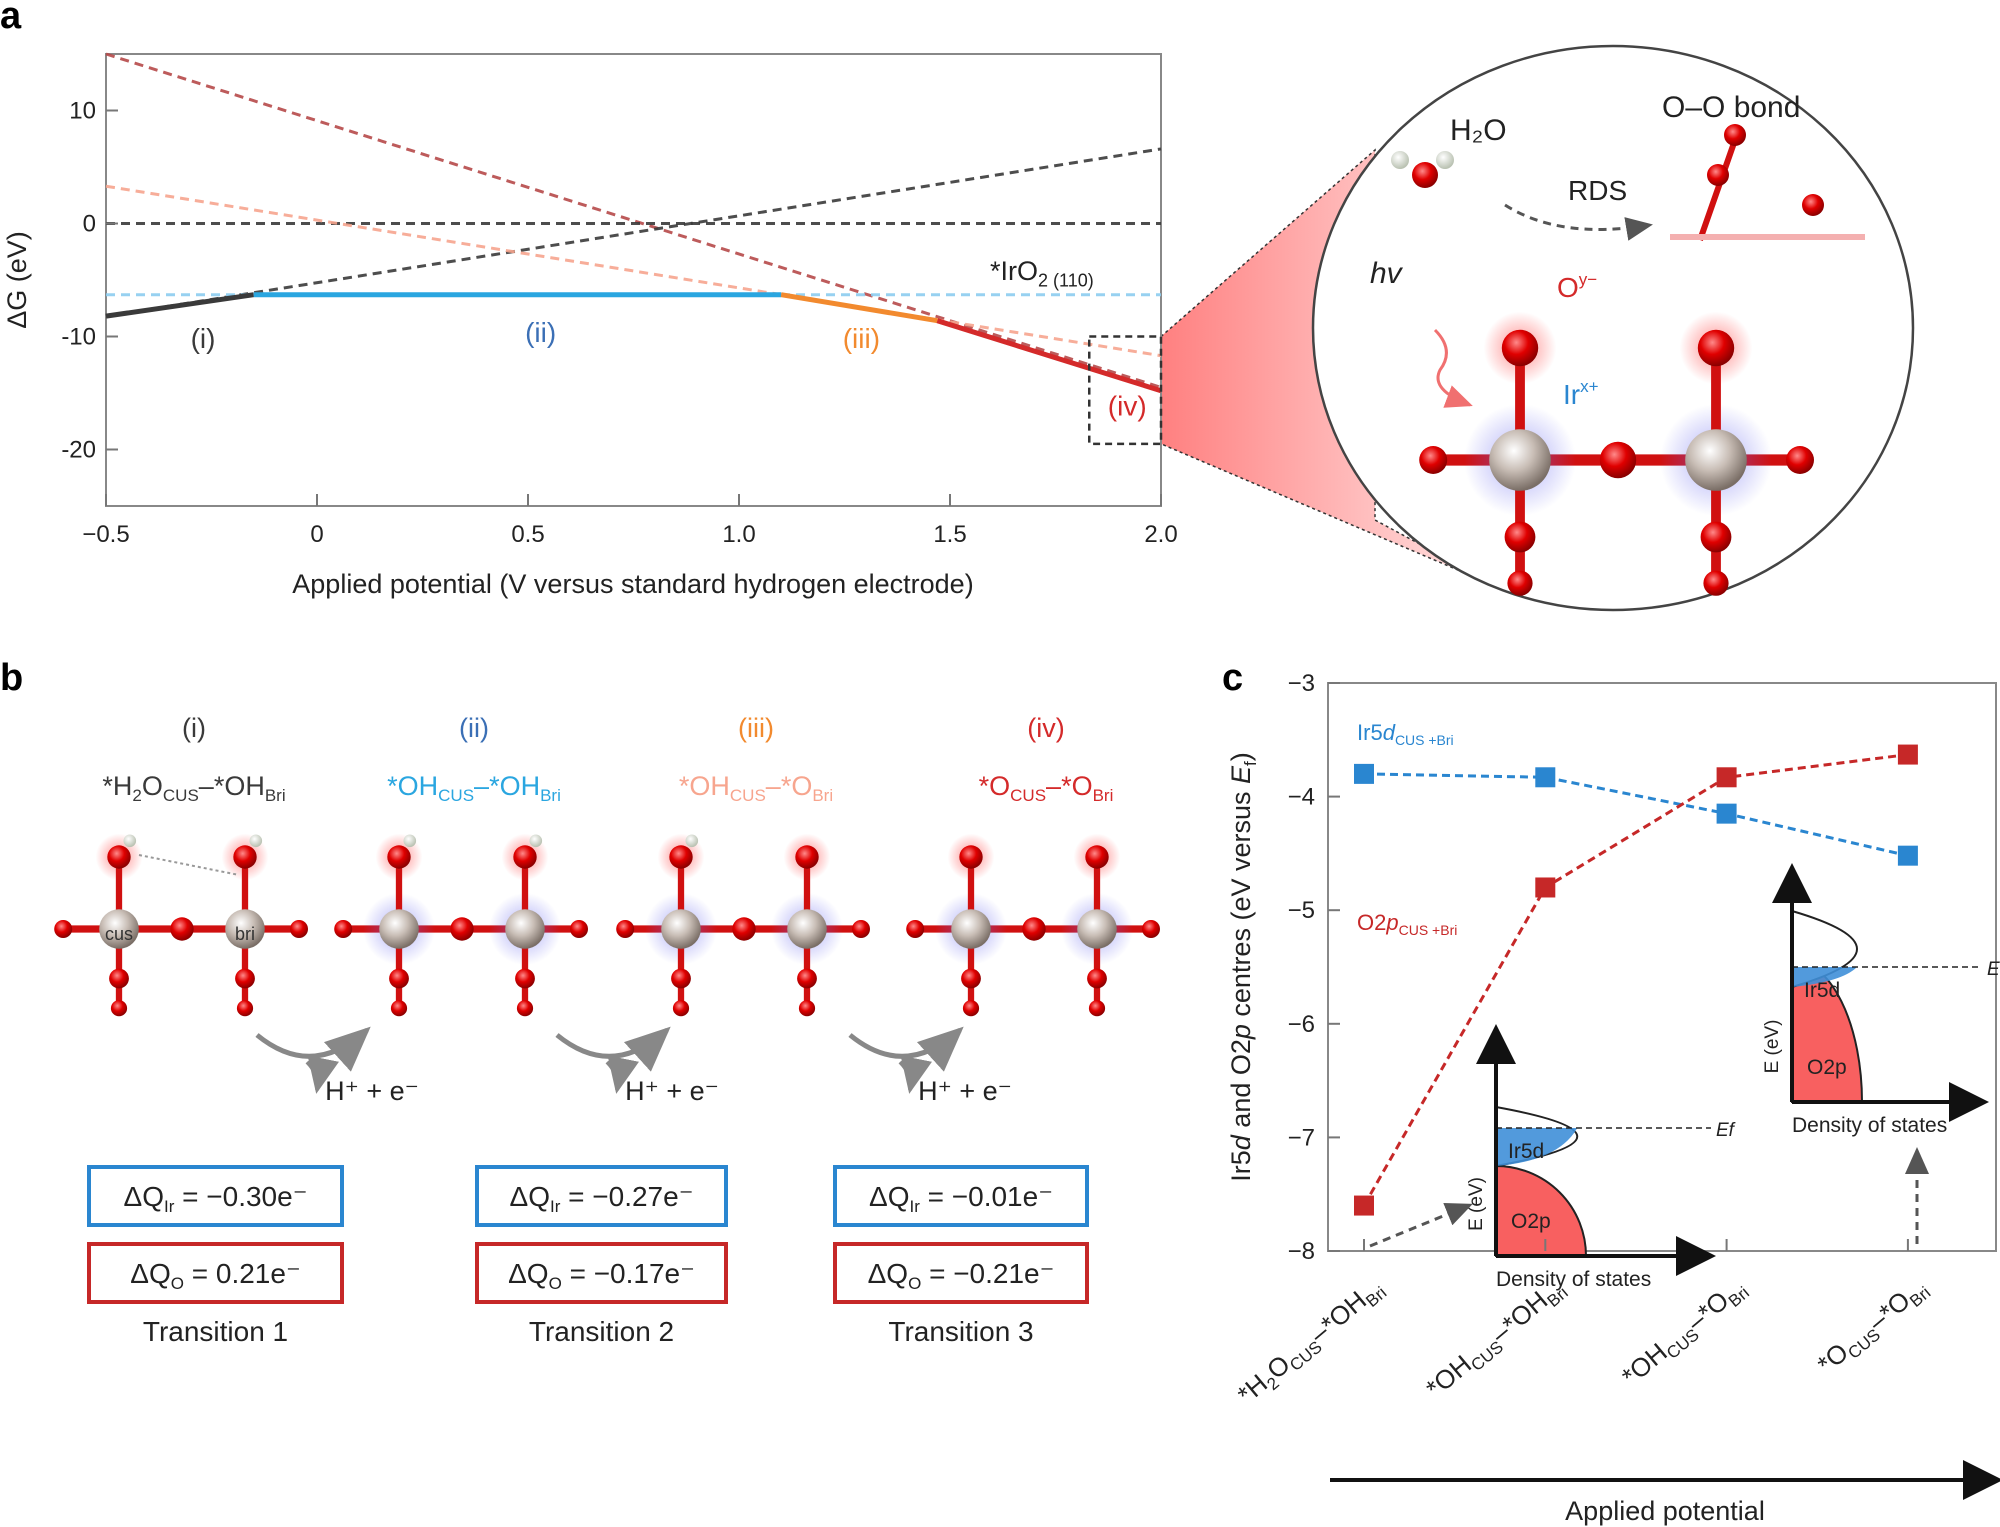  I want to click on oxygen-charge-label: Oy−, so click(1577, 286).